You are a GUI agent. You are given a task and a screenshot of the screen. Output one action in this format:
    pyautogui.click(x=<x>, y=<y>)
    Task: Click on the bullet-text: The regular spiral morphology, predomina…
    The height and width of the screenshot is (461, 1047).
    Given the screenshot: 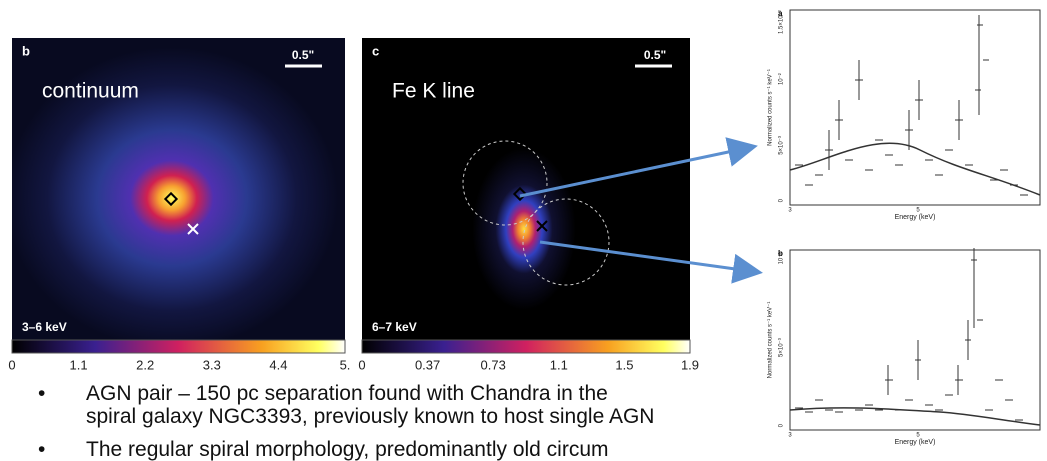 What is the action you would take?
    pyautogui.click(x=347, y=449)
    